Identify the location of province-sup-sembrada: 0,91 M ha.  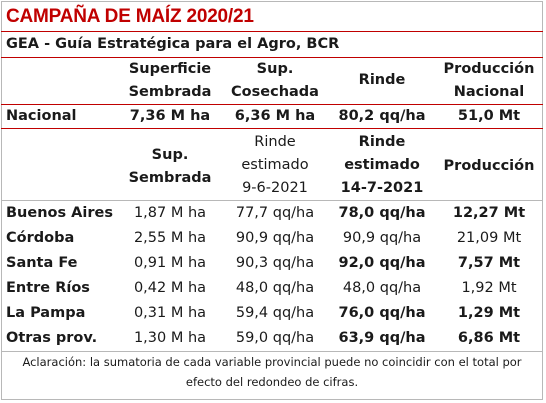
(170, 263).